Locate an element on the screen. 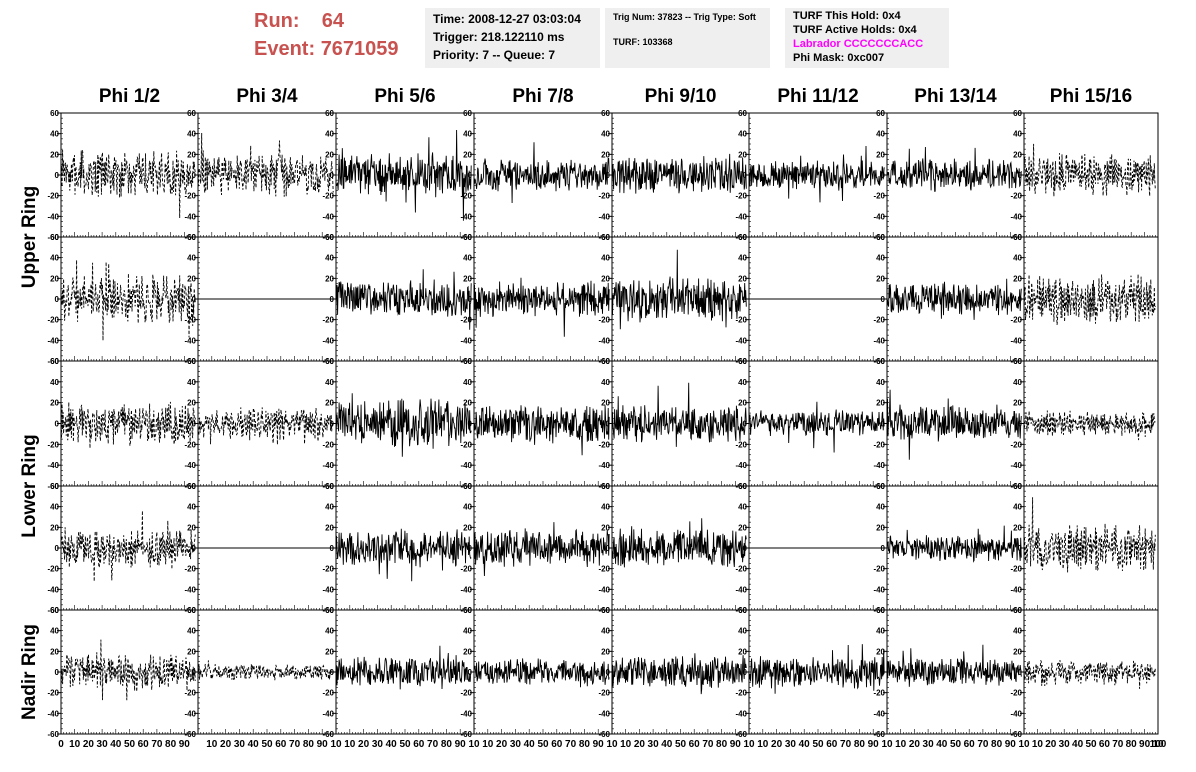 The height and width of the screenshot is (772, 1196). column-header: Phi 15/16 is located at coordinates (1091, 96).